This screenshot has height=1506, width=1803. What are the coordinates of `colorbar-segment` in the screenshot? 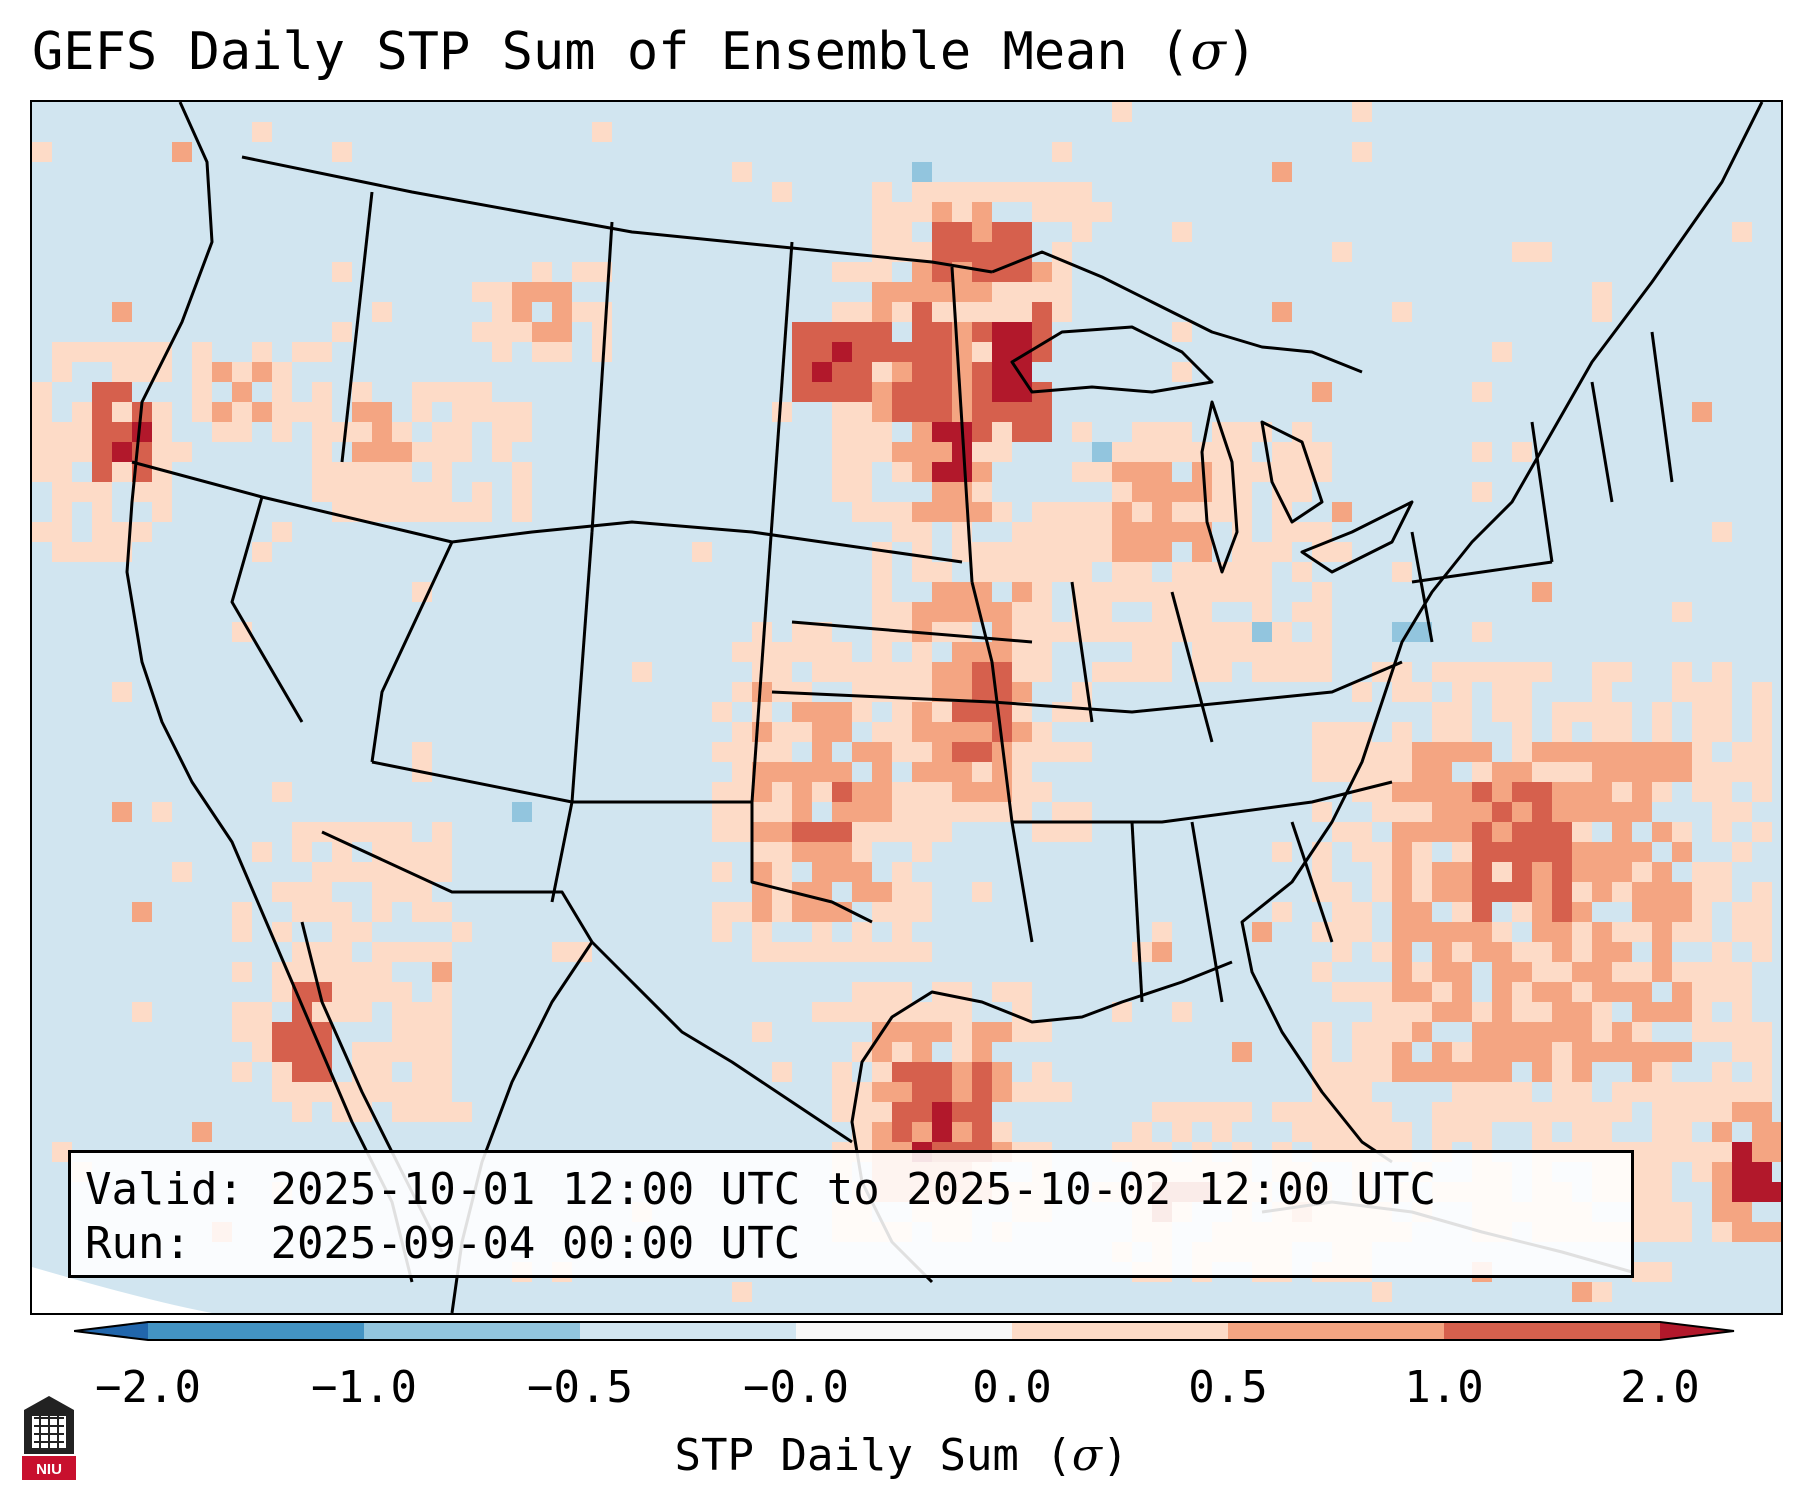 It's located at (1552, 1331).